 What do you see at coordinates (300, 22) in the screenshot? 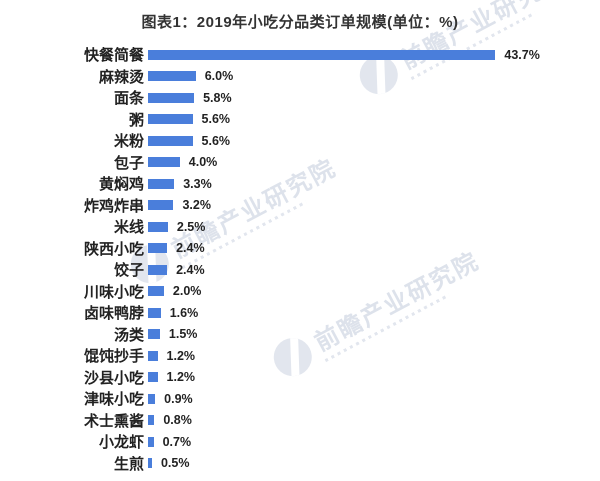
I see `chart-title: 图表1：2019年小吃分品类订单规模(单位：%)` at bounding box center [300, 22].